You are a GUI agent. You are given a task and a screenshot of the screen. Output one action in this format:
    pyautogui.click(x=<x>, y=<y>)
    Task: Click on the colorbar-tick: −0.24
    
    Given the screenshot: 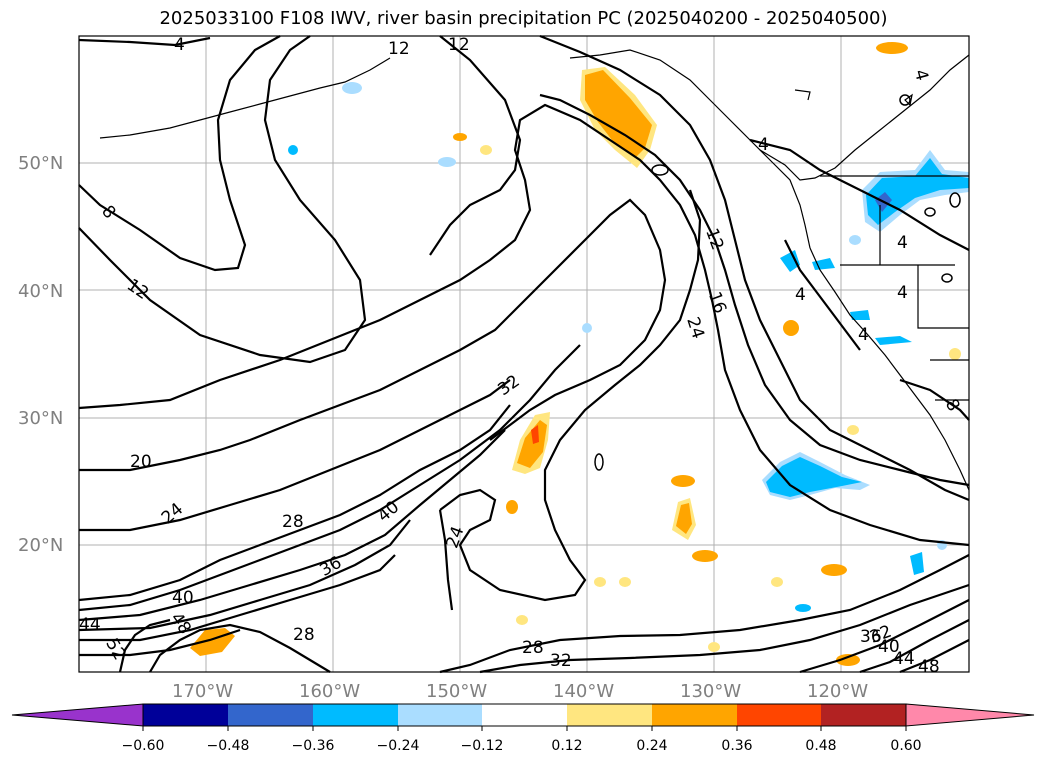 What is the action you would take?
    pyautogui.click(x=398, y=746)
    